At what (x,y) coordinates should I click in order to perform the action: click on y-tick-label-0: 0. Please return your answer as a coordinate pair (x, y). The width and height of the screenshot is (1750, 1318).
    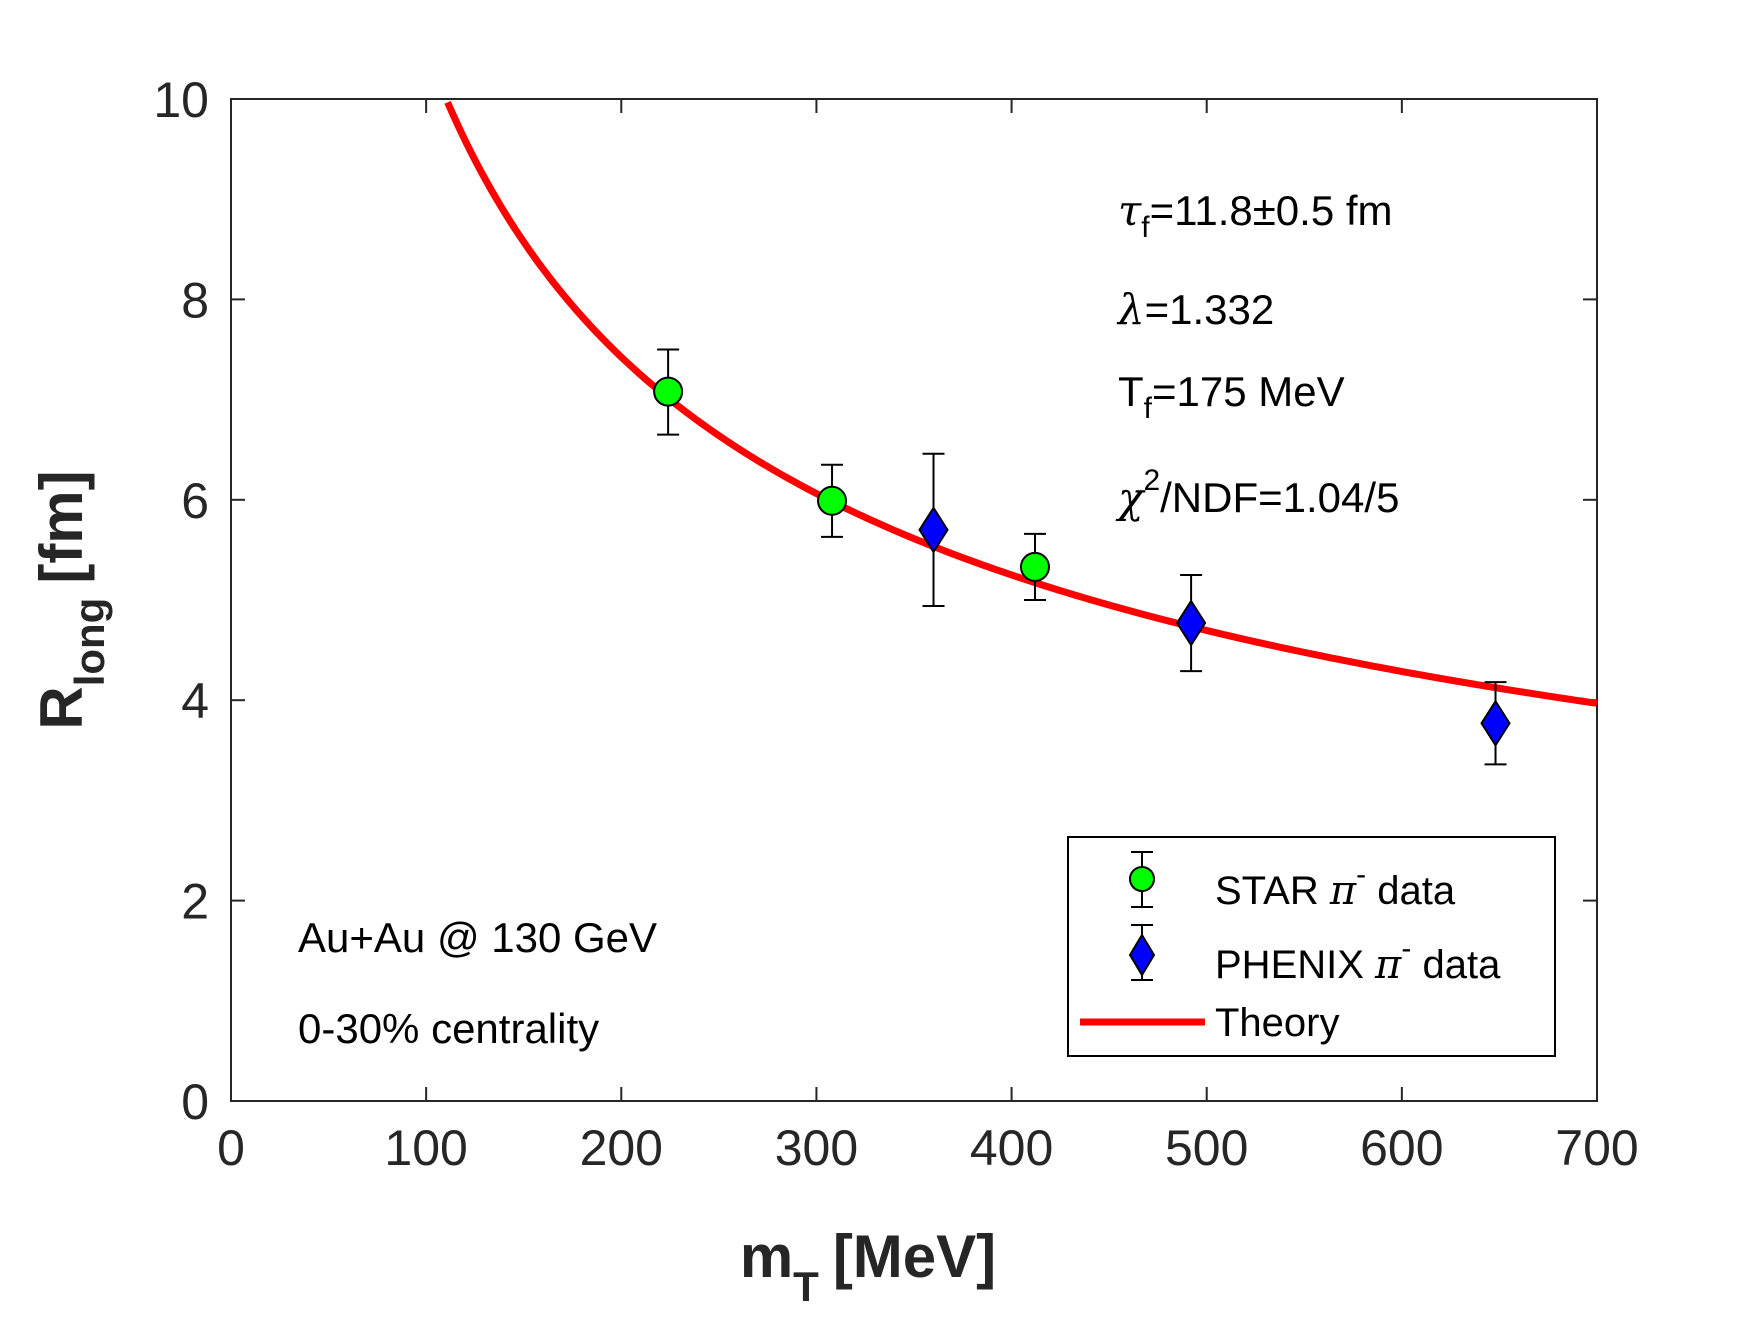
    Looking at the image, I should click on (195, 1102).